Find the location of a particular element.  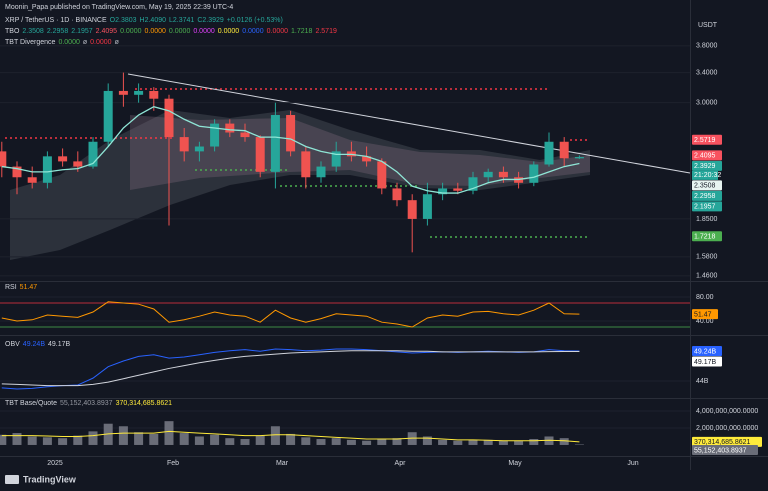

ohlc-value: C2.3929 is located at coordinates (210, 20).